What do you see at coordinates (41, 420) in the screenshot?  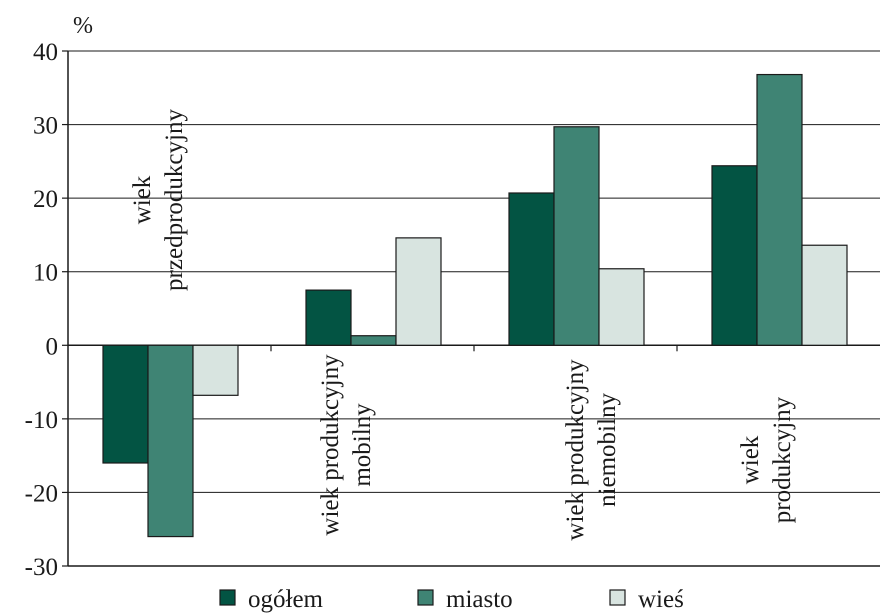 I see `y-tick-label: -10` at bounding box center [41, 420].